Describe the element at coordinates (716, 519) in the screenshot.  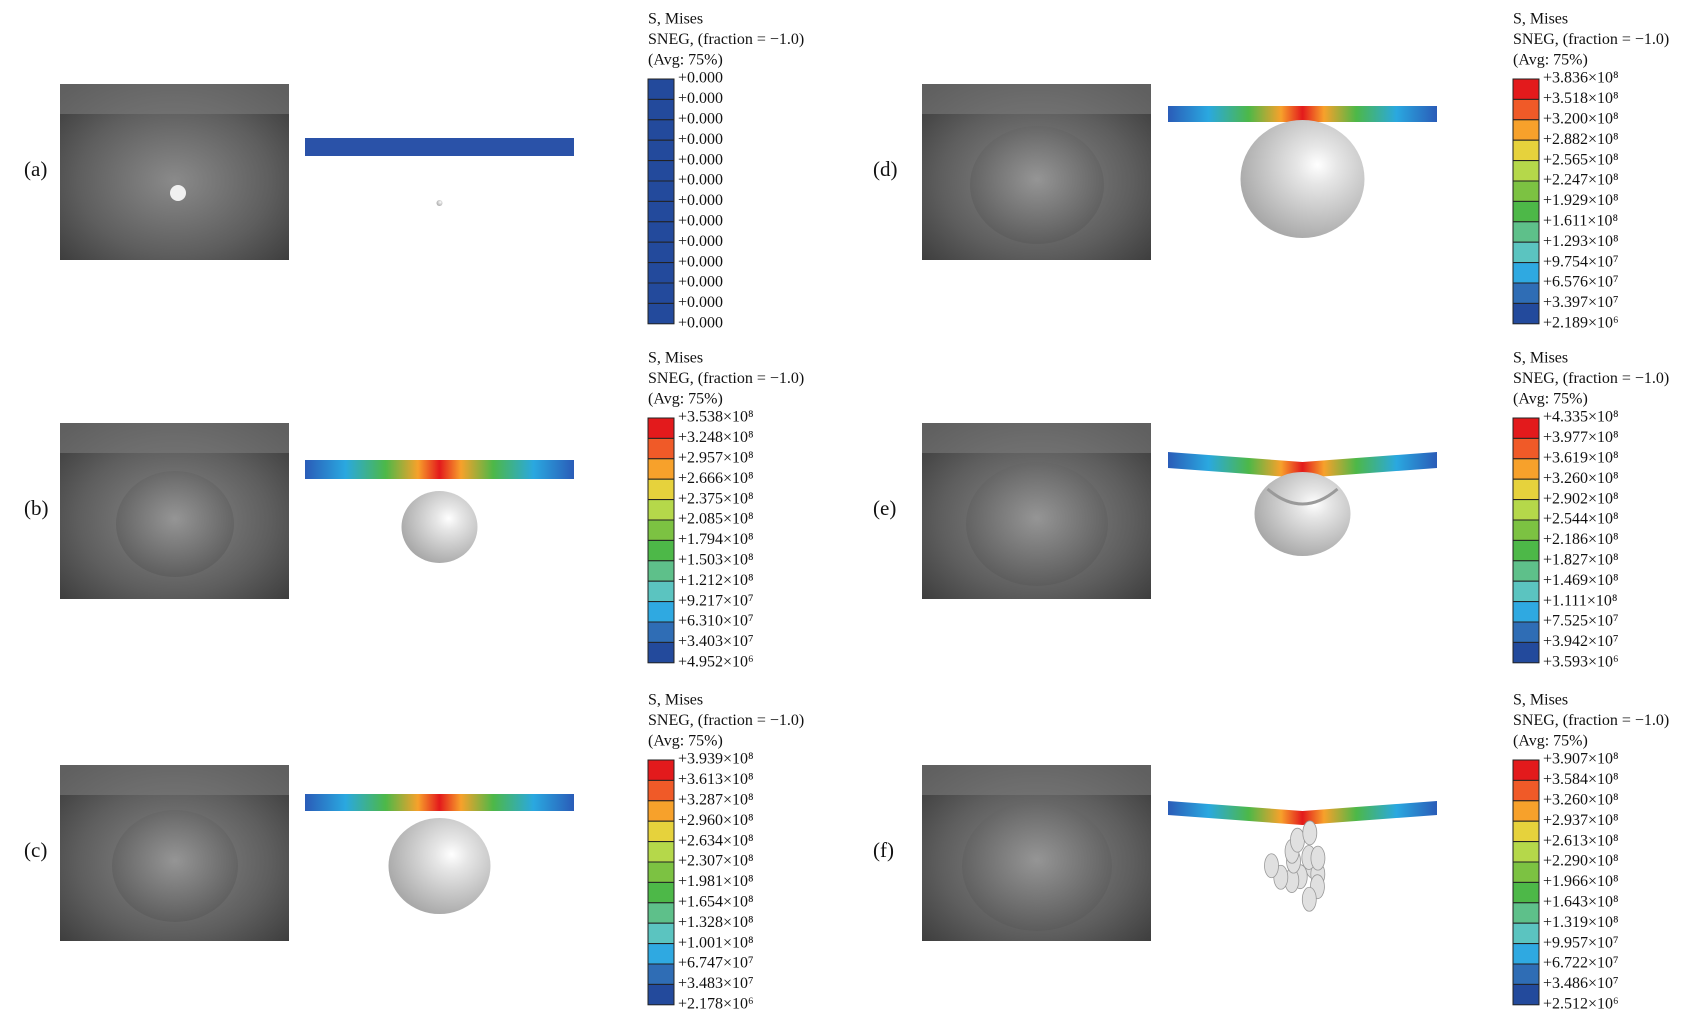
I see `legend-value: +2.085×10⁸` at that location.